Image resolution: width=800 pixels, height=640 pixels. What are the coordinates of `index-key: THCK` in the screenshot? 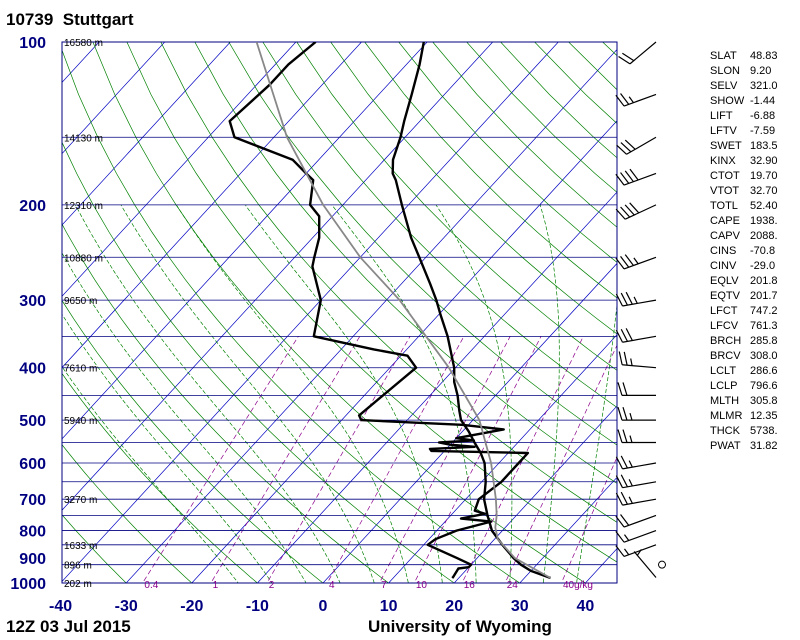 It's located at (725, 431).